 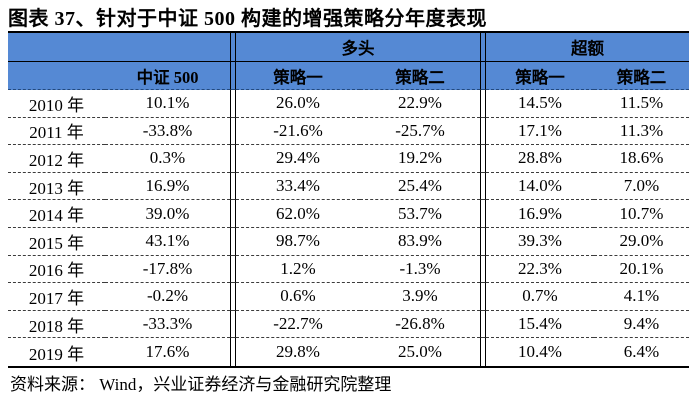 What do you see at coordinates (167, 104) in the screenshot?
I see `benchmark-value-cell: 10.1%` at bounding box center [167, 104].